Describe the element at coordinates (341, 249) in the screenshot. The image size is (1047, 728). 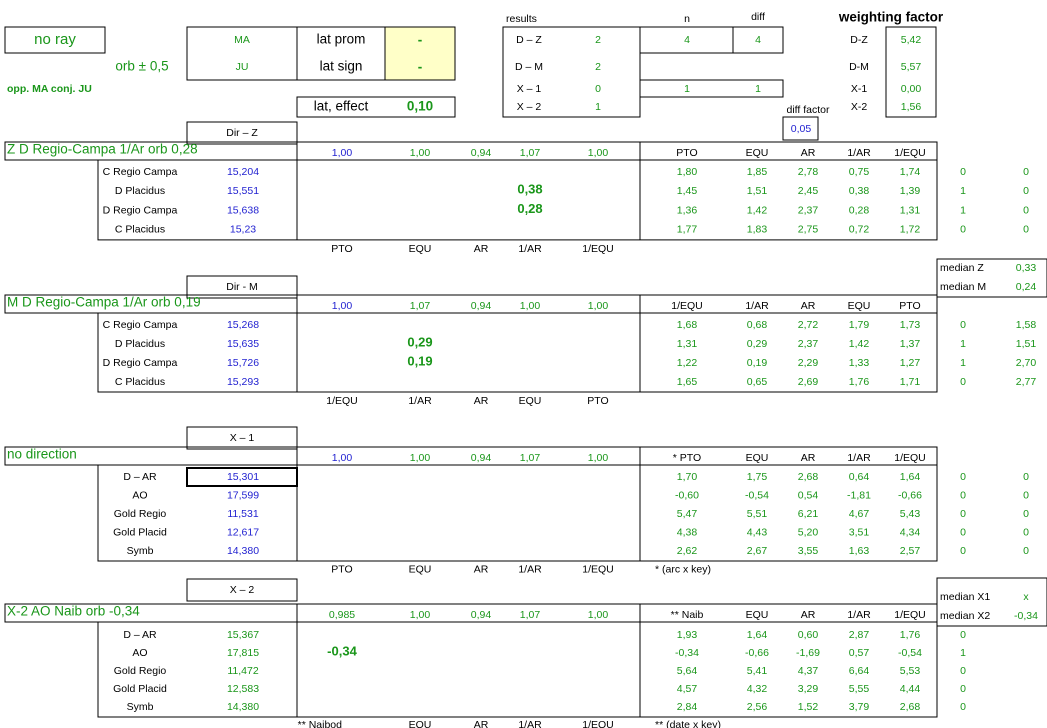
I see `column-footer: PTO` at that location.